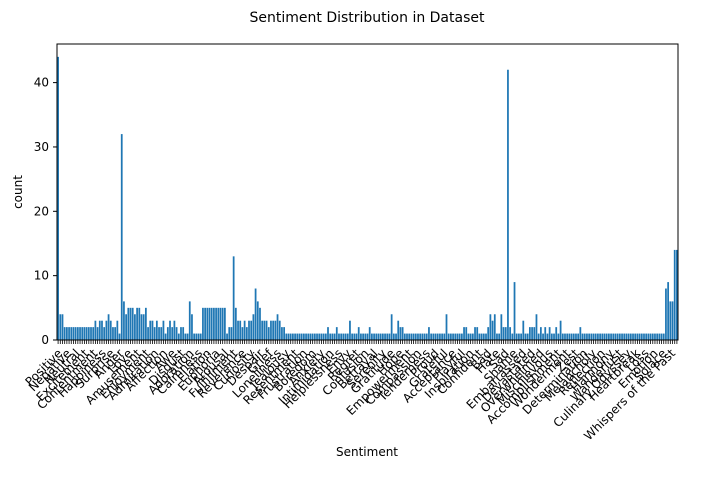 This screenshot has height=496, width=717. I want to click on y-tick-label: 20, so click(41, 211).